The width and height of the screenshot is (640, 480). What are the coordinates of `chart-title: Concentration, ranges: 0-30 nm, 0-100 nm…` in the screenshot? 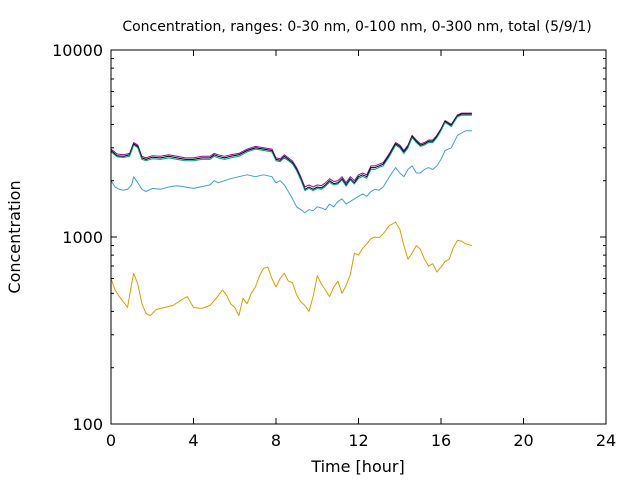 It's located at (356, 27).